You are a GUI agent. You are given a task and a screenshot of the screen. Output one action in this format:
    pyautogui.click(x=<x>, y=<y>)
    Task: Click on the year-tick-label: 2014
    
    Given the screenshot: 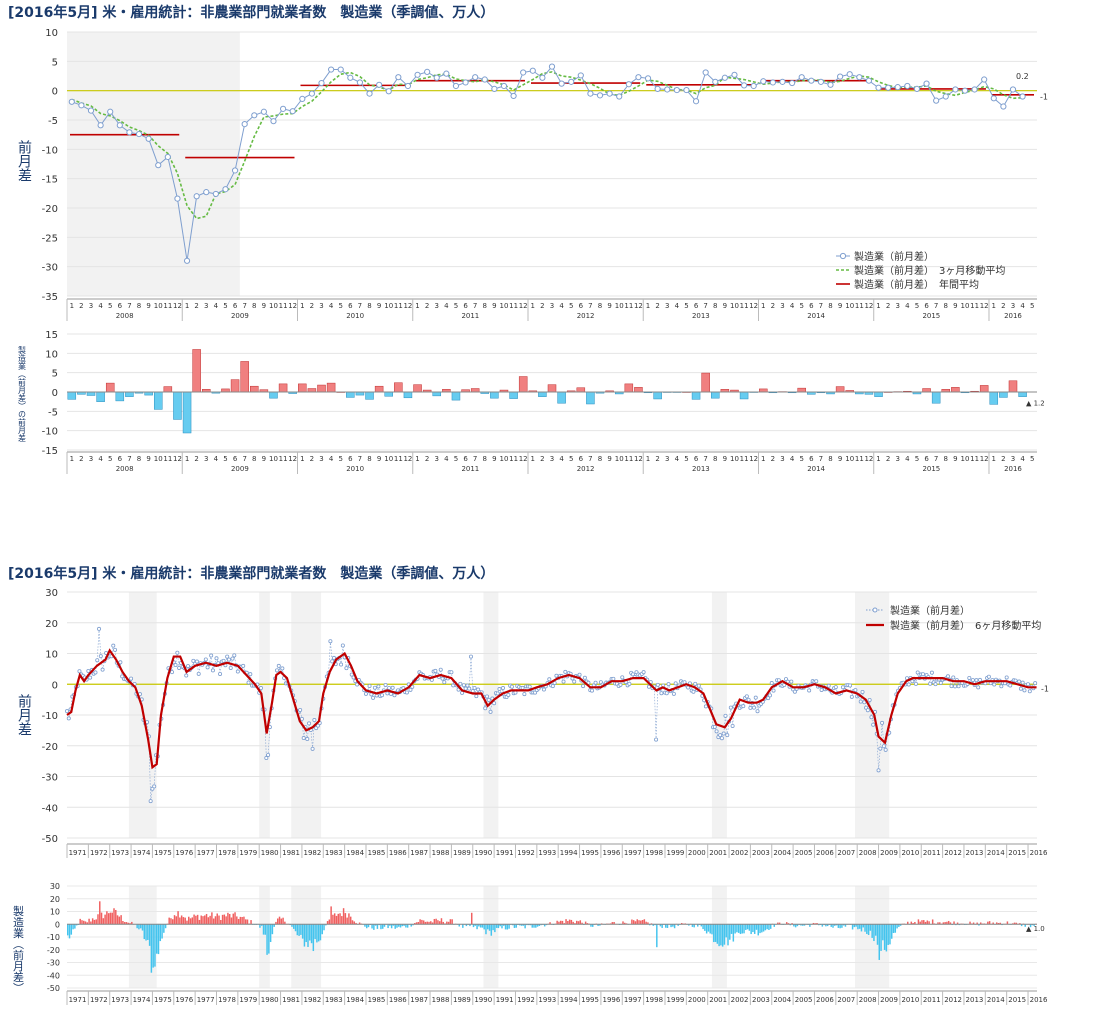 What is the action you would take?
    pyautogui.click(x=996, y=1000)
    